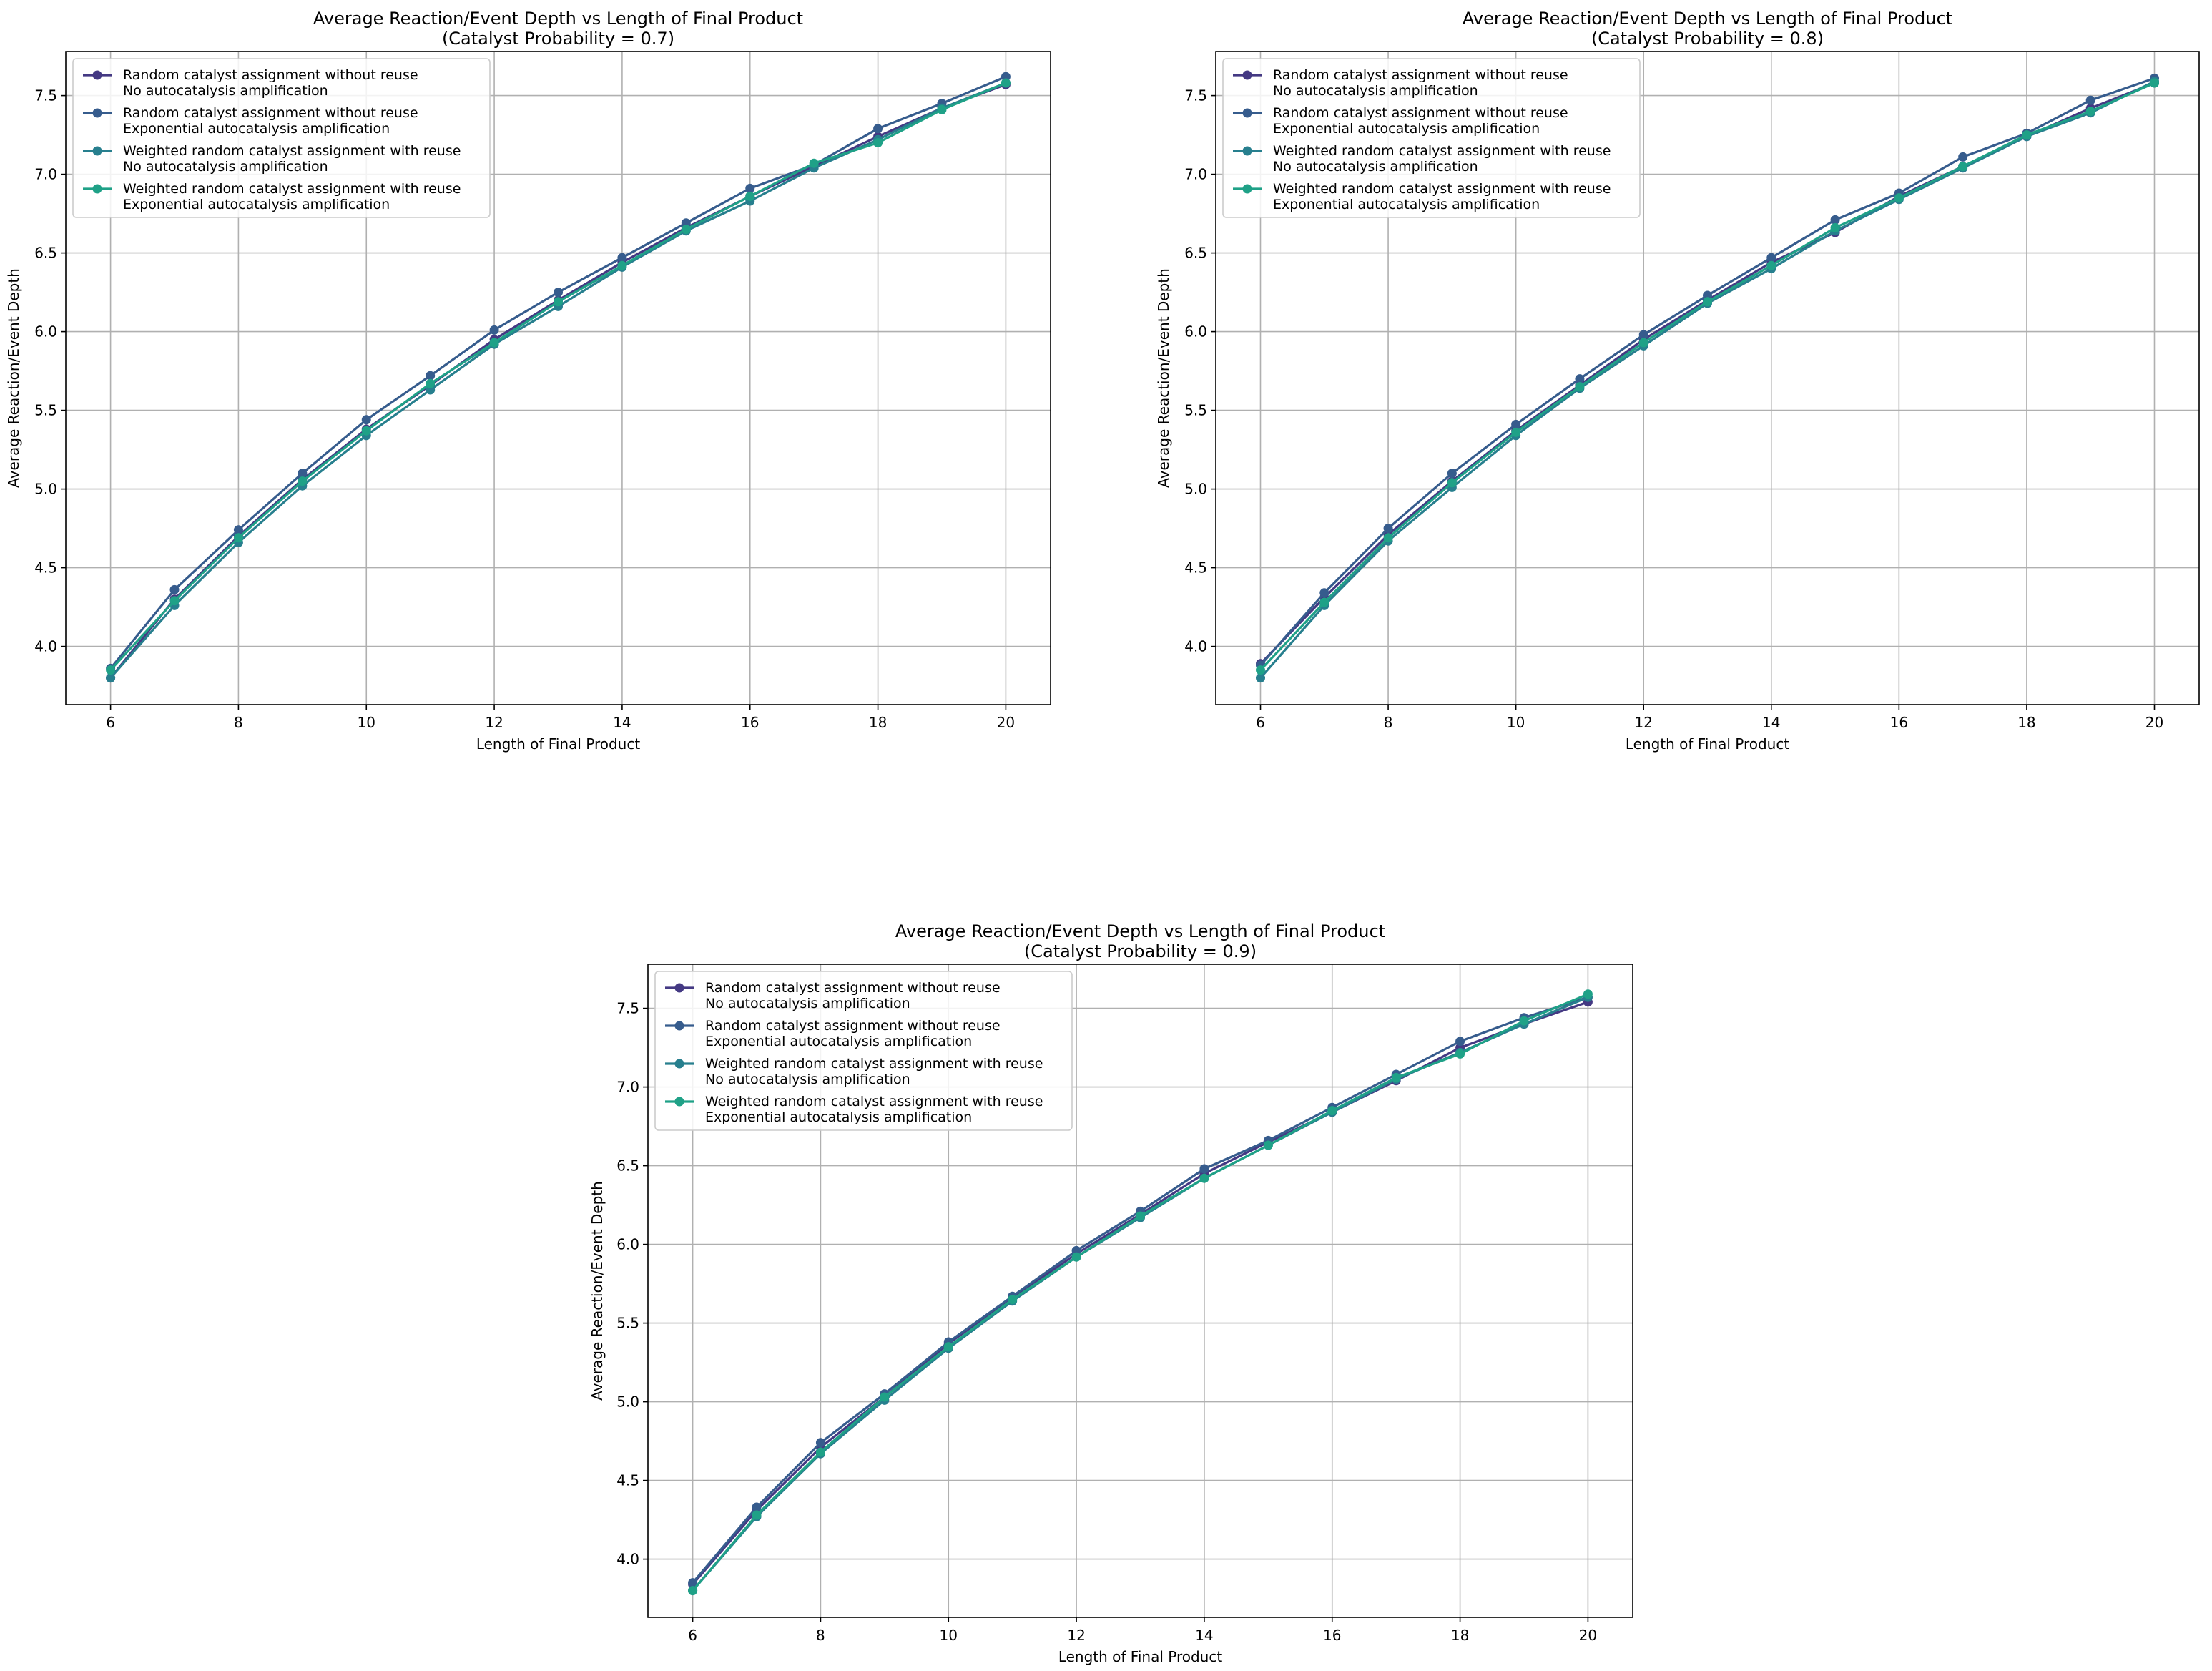 This screenshot has height=1671, width=2212. What do you see at coordinates (627, 1166) in the screenshot?
I see `y-tick-label: 6.5` at bounding box center [627, 1166].